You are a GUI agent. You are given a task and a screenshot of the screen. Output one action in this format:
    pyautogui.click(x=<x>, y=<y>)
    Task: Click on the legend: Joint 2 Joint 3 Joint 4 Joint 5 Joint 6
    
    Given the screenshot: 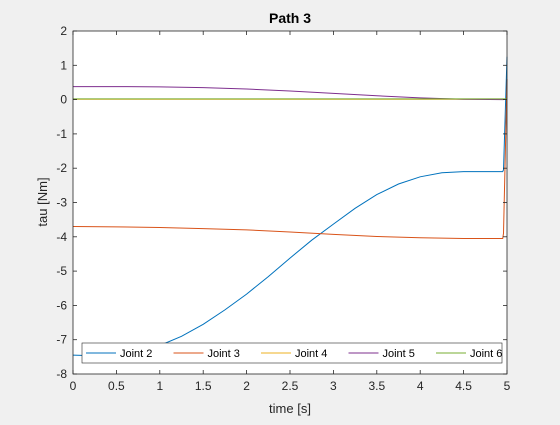 What is the action you would take?
    pyautogui.click(x=292, y=353)
    